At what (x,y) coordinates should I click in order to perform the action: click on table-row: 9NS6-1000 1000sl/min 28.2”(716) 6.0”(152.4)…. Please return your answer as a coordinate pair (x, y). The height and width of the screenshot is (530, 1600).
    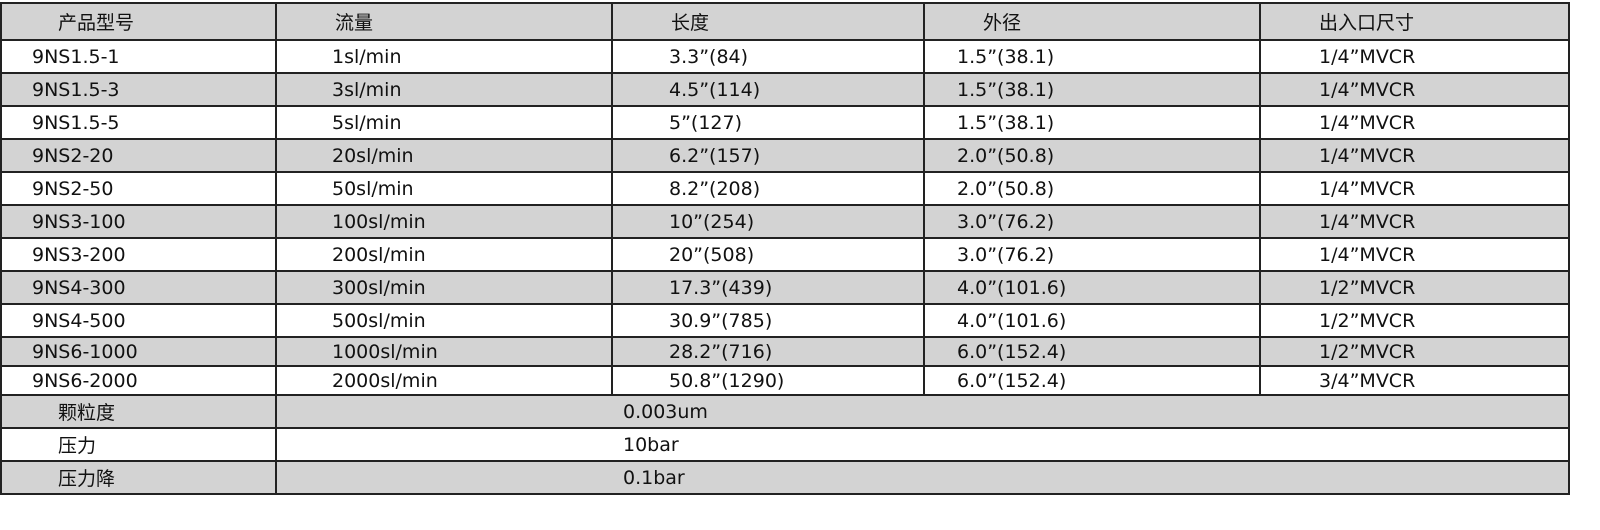
    Looking at the image, I should click on (785, 351).